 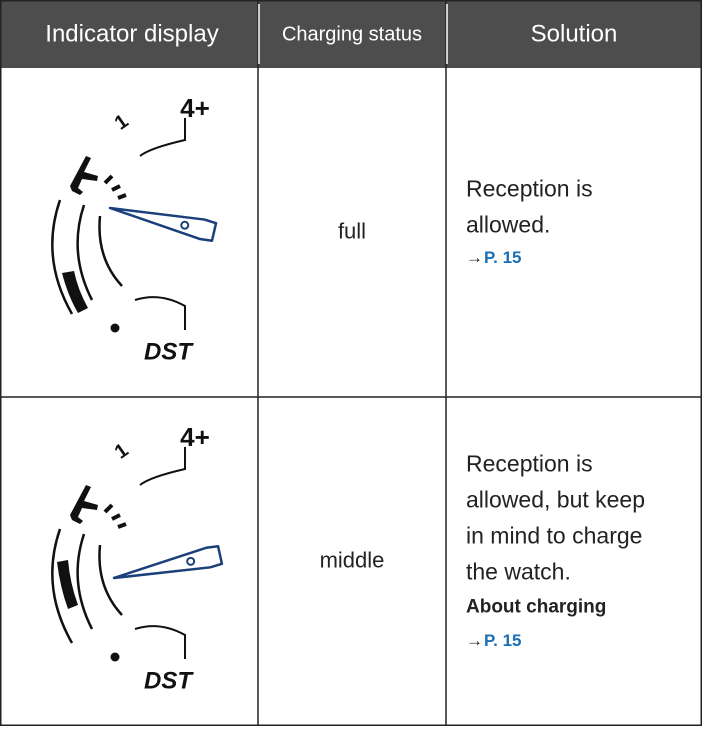 I want to click on solution-line: allowed., so click(x=508, y=225).